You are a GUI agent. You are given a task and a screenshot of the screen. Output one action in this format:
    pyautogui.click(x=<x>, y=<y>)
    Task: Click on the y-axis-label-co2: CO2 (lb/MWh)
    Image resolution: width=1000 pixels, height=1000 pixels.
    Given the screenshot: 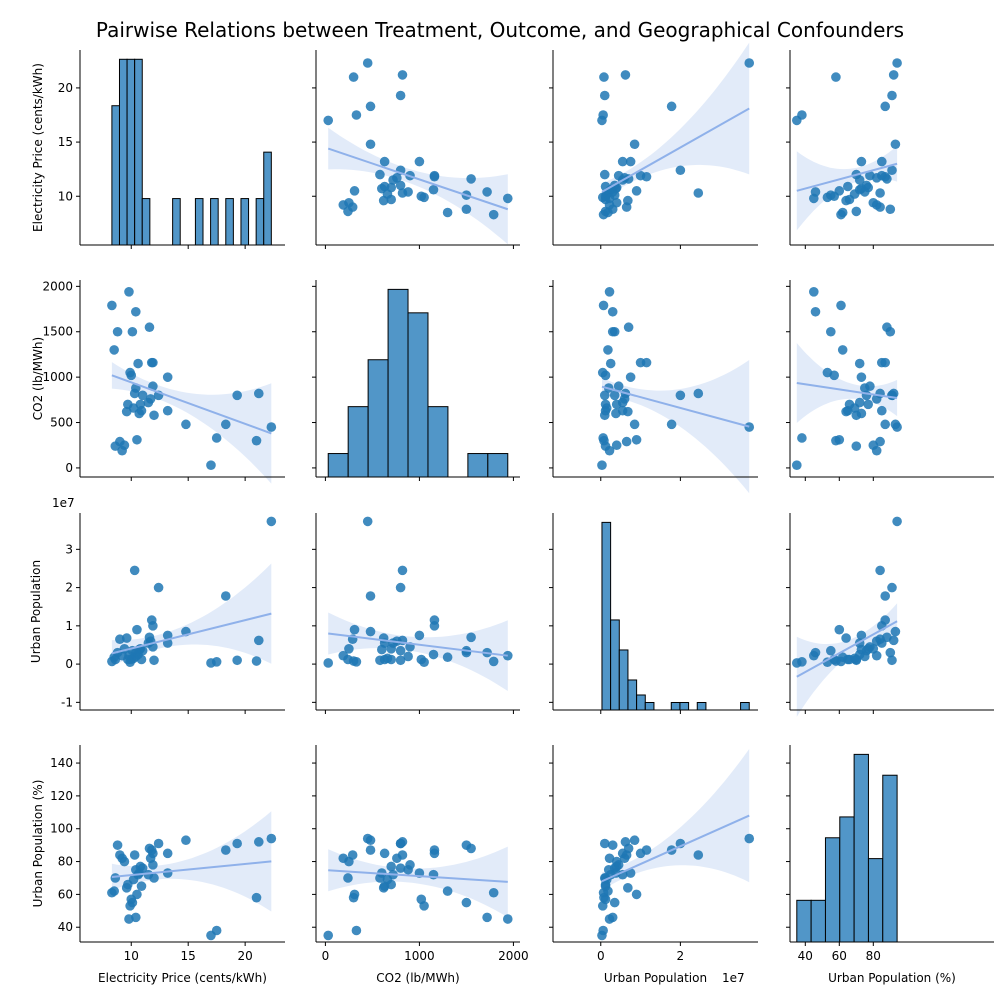 What is the action you would take?
    pyautogui.click(x=38, y=378)
    